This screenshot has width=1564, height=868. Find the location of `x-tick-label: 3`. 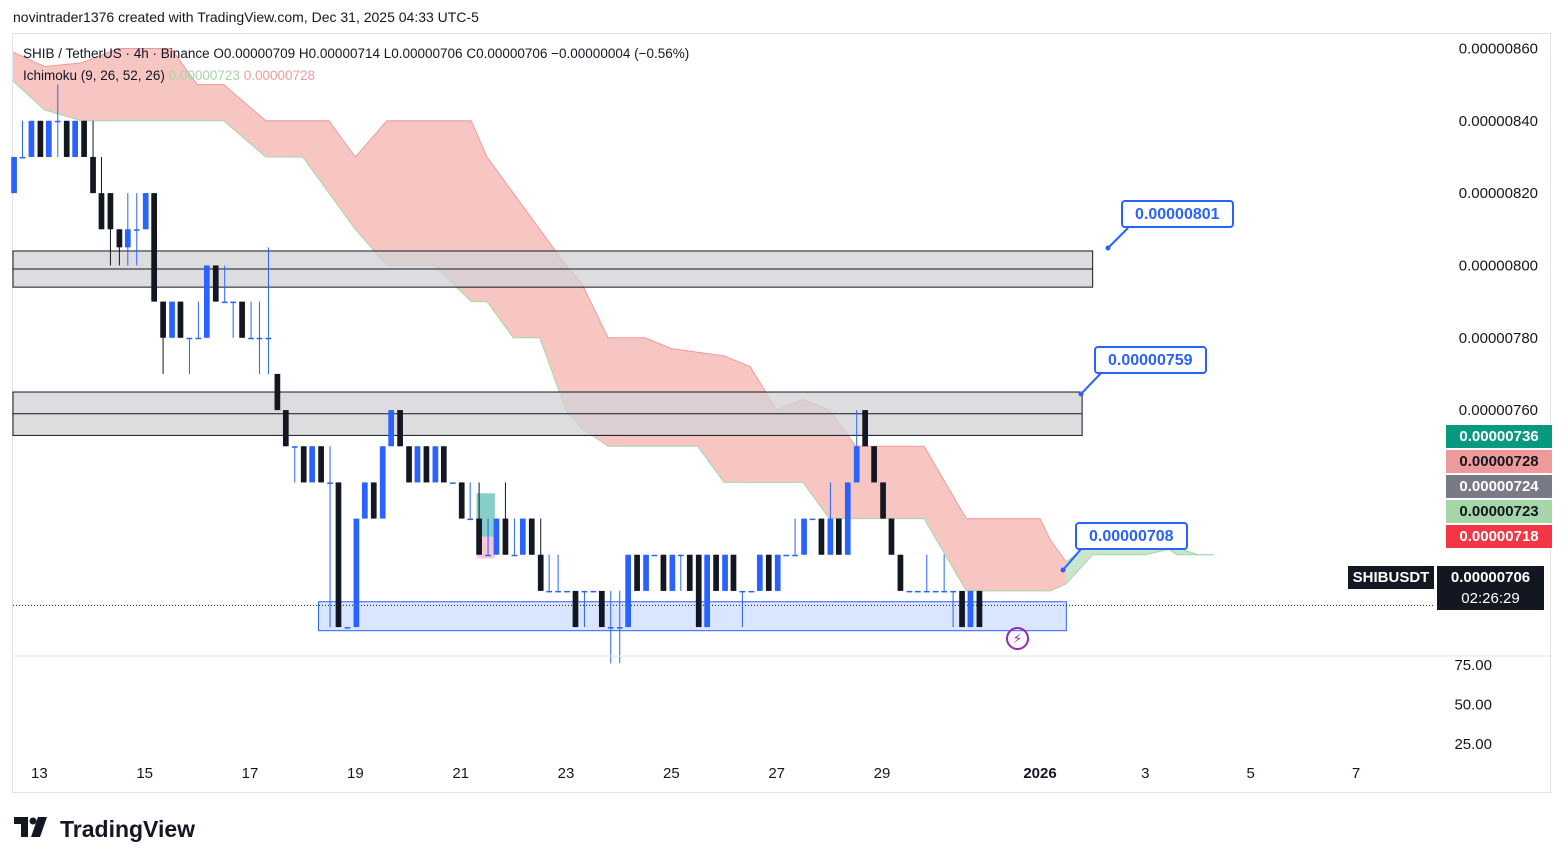

x-tick-label: 3 is located at coordinates (1145, 773).